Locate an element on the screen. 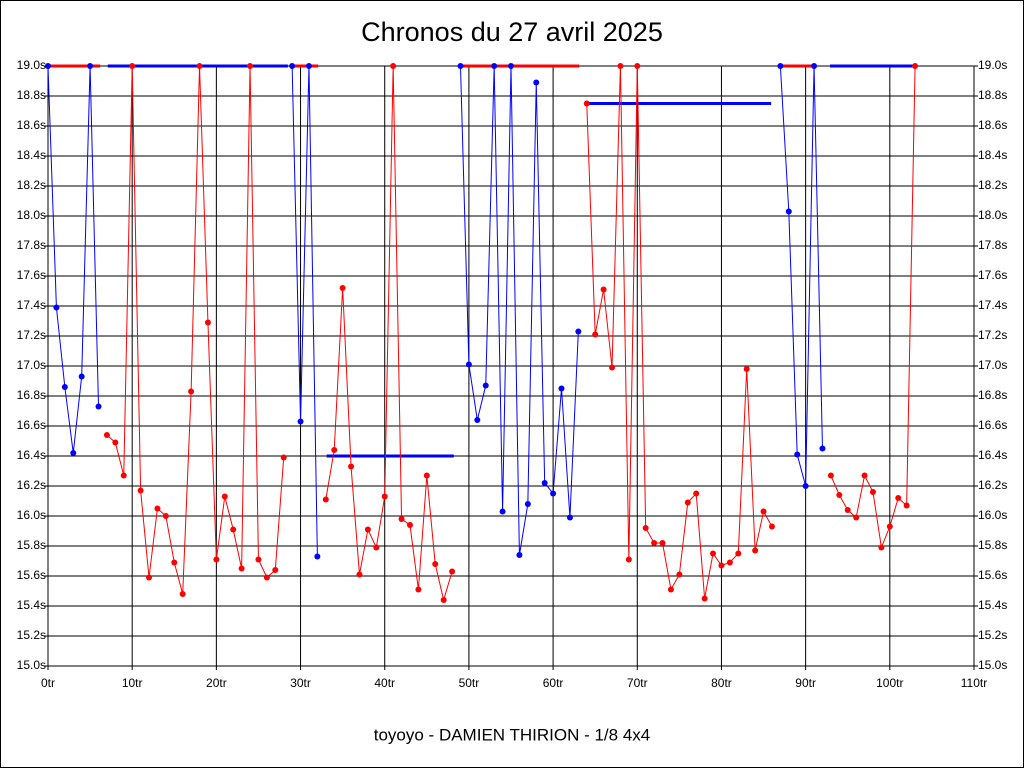 The width and height of the screenshot is (1024, 768). y2-tick-label: 17.0s is located at coordinates (992, 365).